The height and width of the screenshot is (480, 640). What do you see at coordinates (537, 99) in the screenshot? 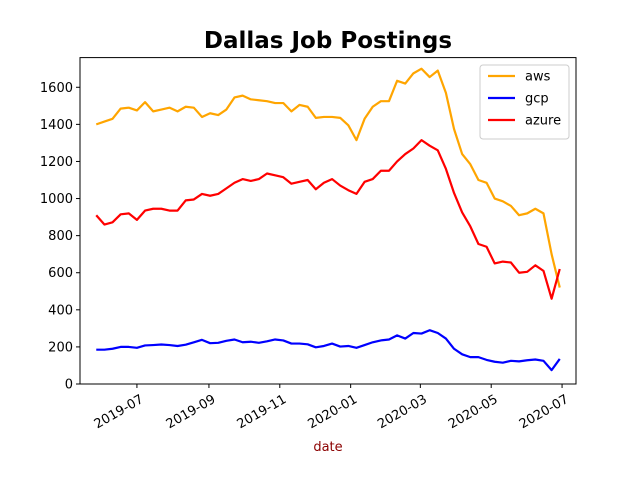
I see `legend-label-gcp: gcp` at bounding box center [537, 99].